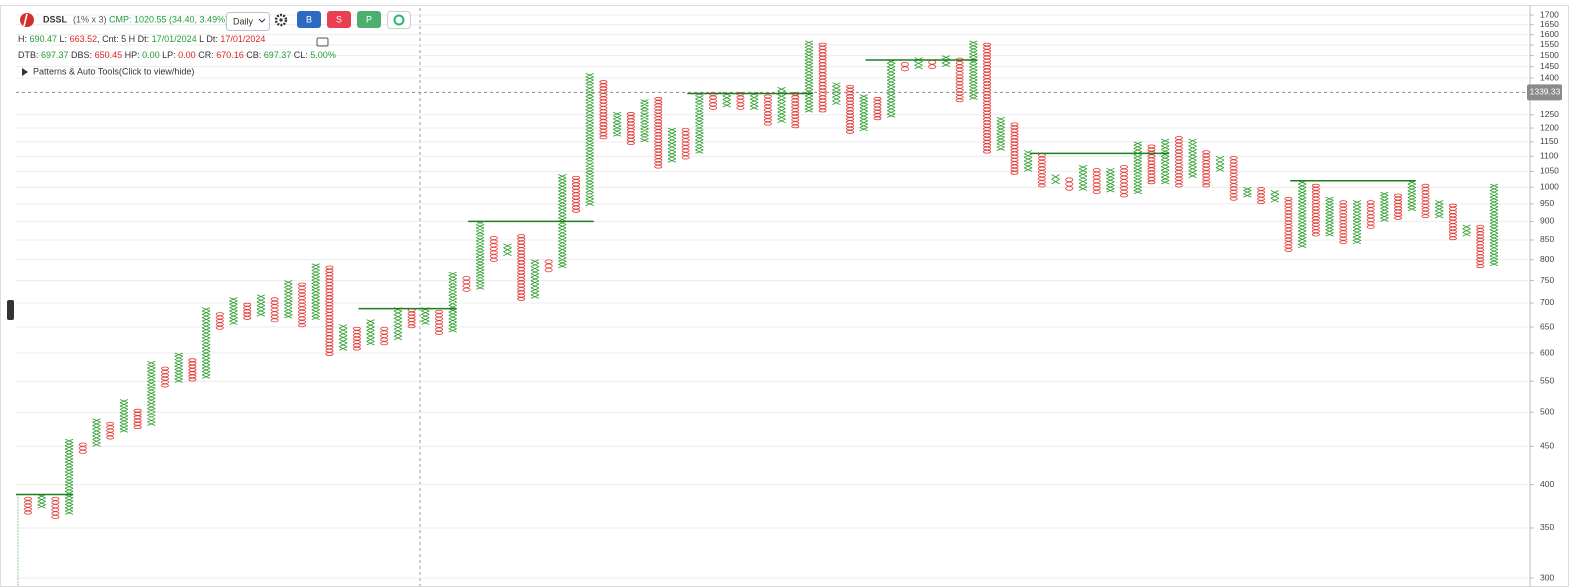  What do you see at coordinates (1547, 326) in the screenshot?
I see `y-tick-label: 650` at bounding box center [1547, 326].